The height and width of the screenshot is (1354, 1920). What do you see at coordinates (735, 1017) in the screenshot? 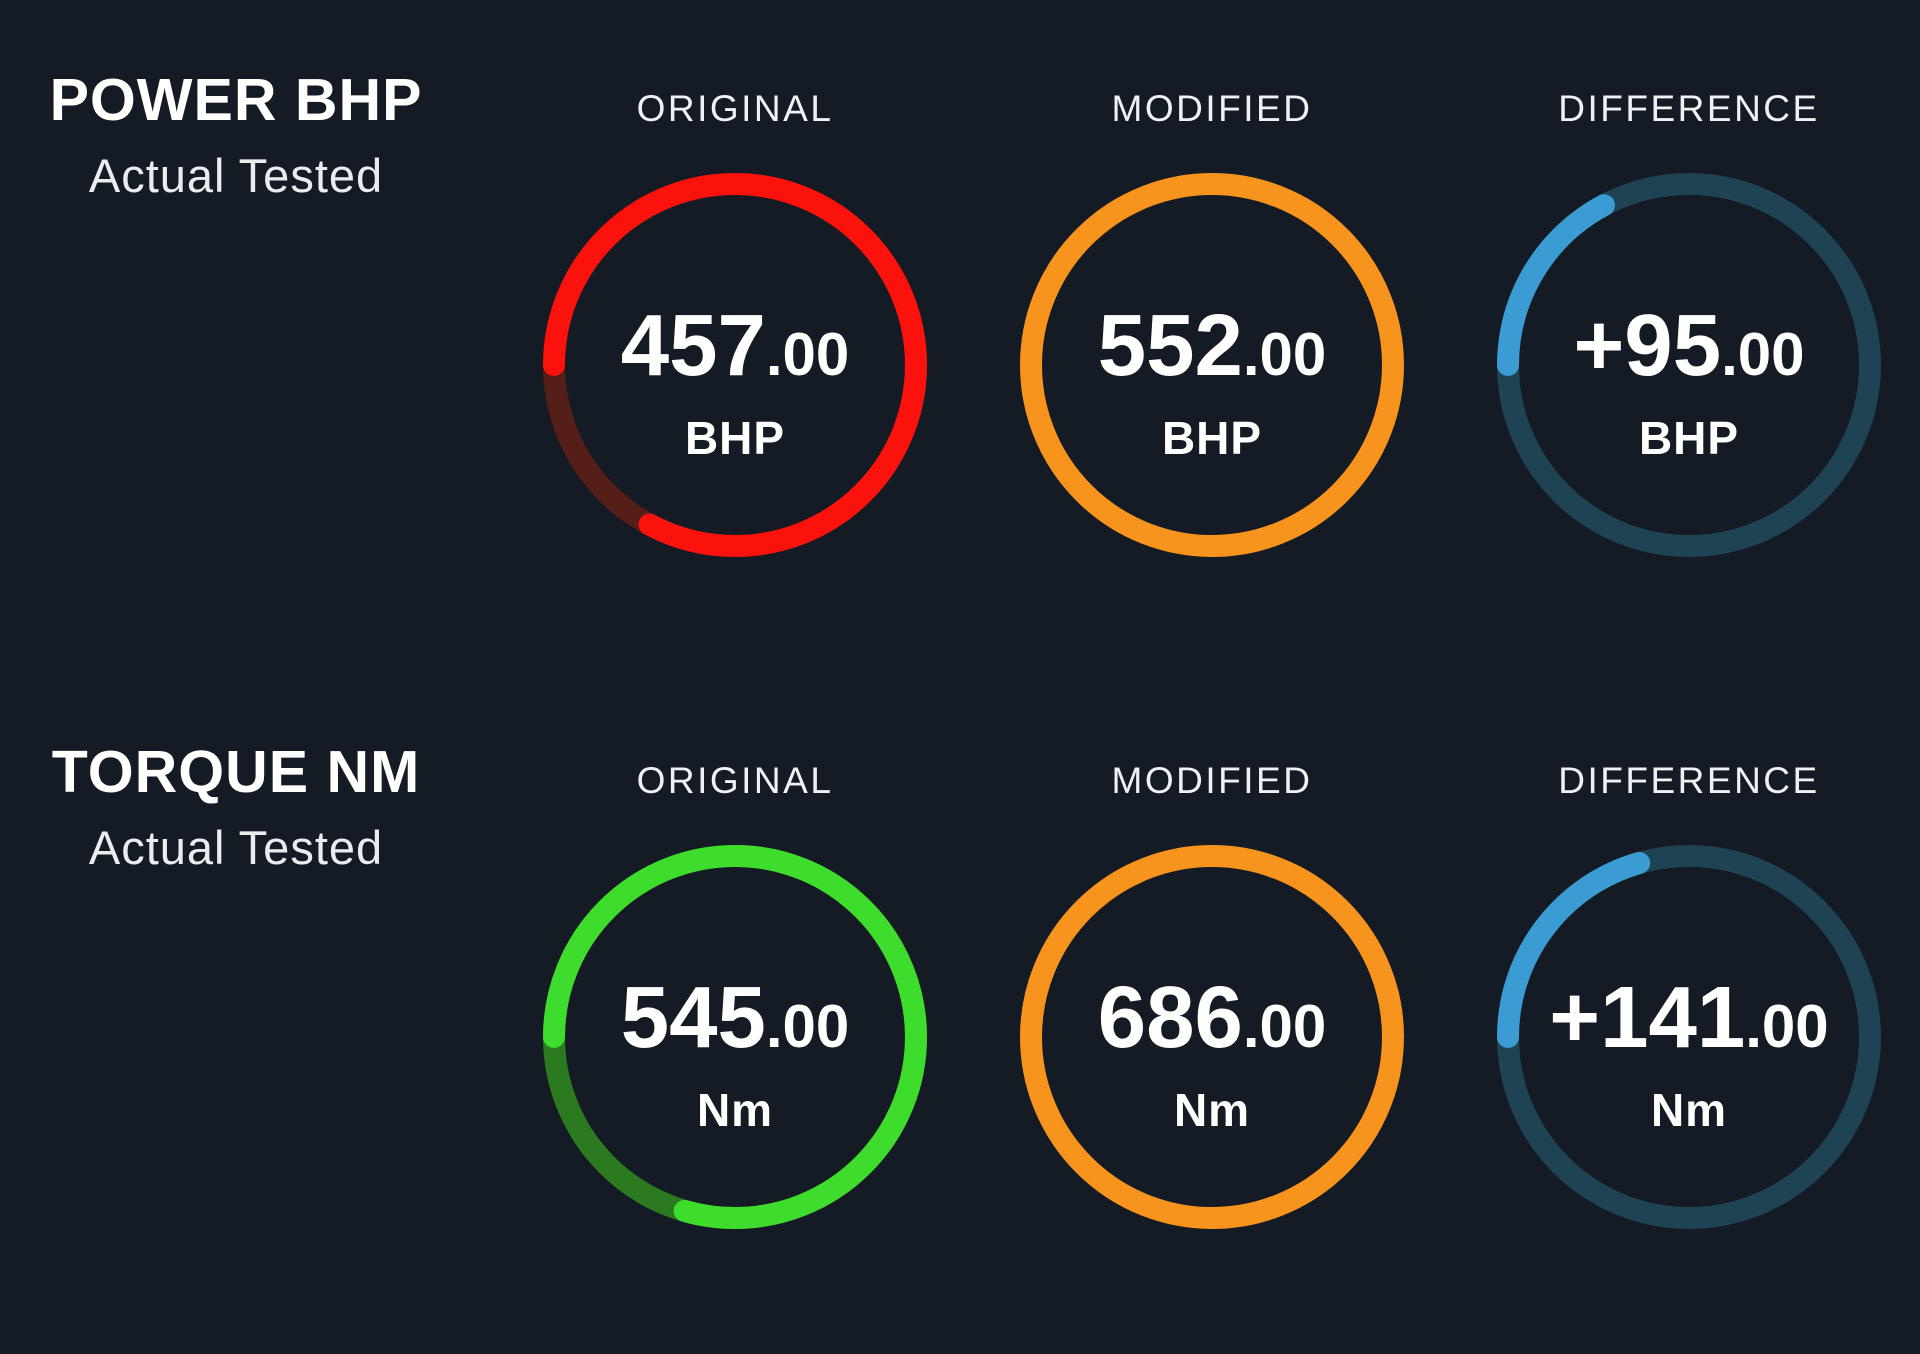
I see `gauge-value: 545.00` at bounding box center [735, 1017].